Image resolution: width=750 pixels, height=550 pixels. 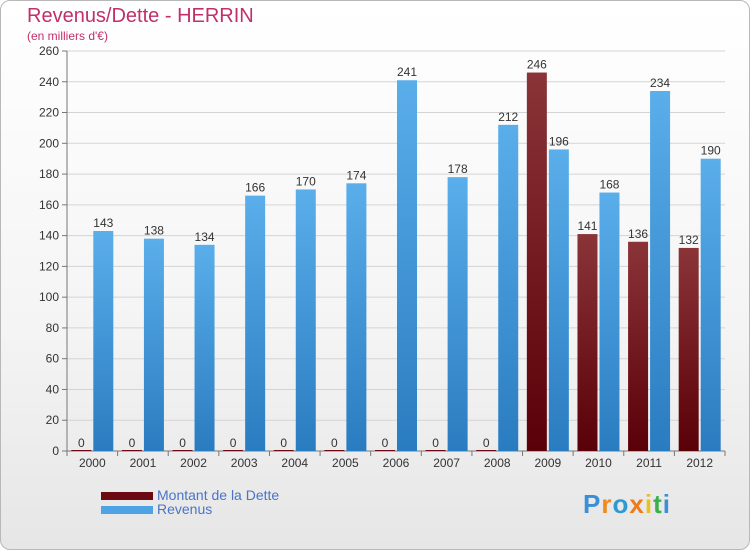 I want to click on data-label-revenus: 166, so click(x=255, y=188).